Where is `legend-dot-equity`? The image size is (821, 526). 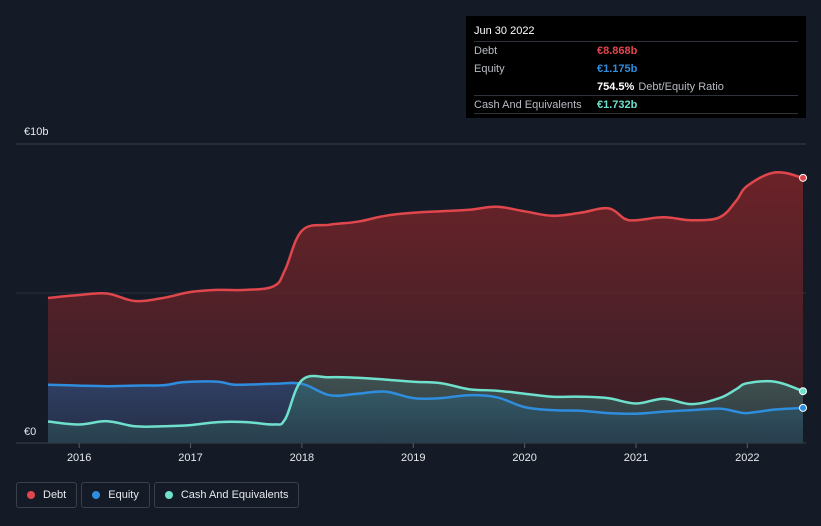
legend-dot-equity is located at coordinates (96, 495).